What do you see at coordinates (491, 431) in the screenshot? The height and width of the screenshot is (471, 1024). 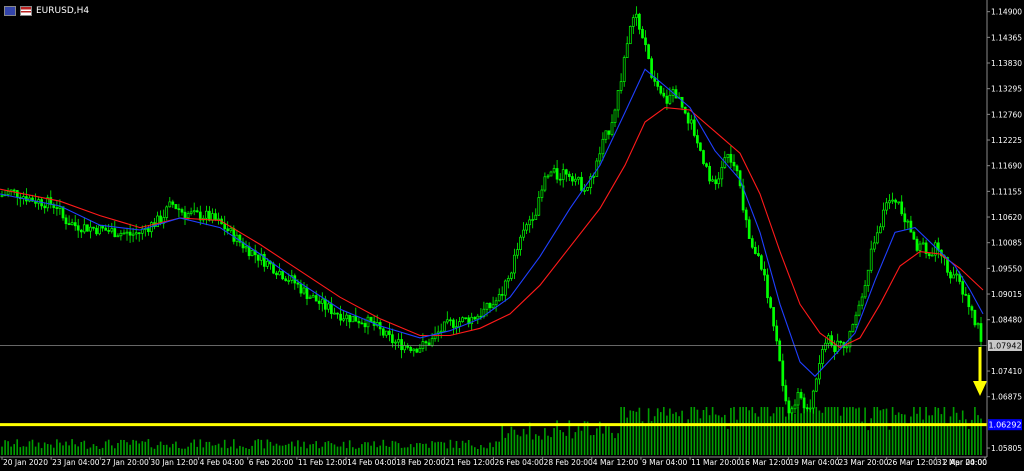 I see `volume-histogram` at bounding box center [491, 431].